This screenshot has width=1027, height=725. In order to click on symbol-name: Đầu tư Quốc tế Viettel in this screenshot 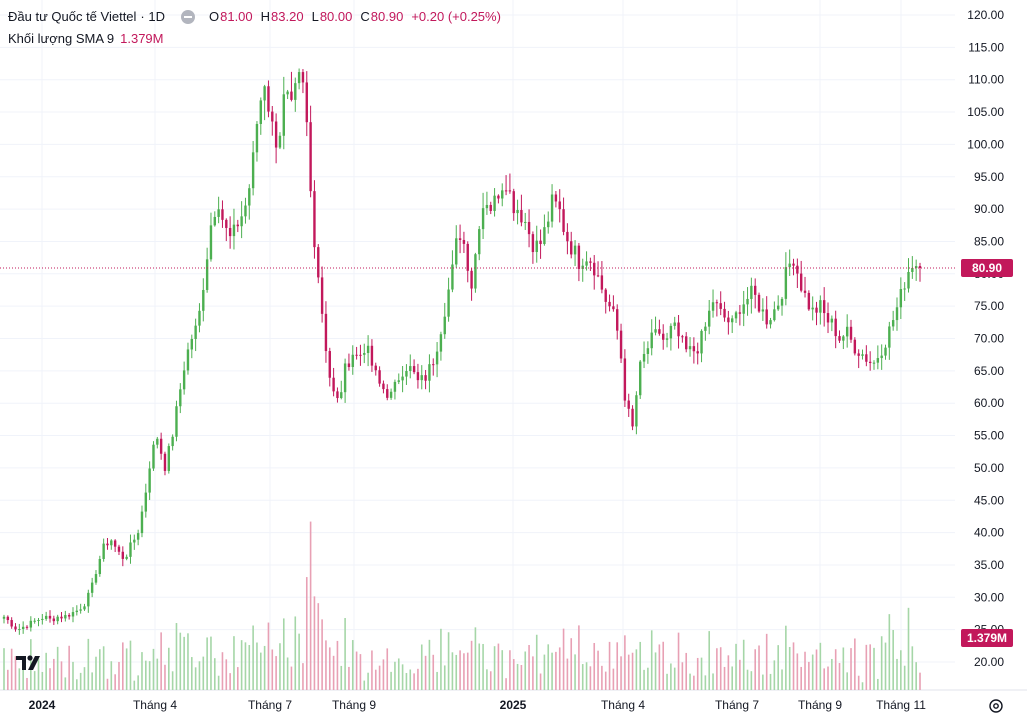, I will do `click(72, 16)`.